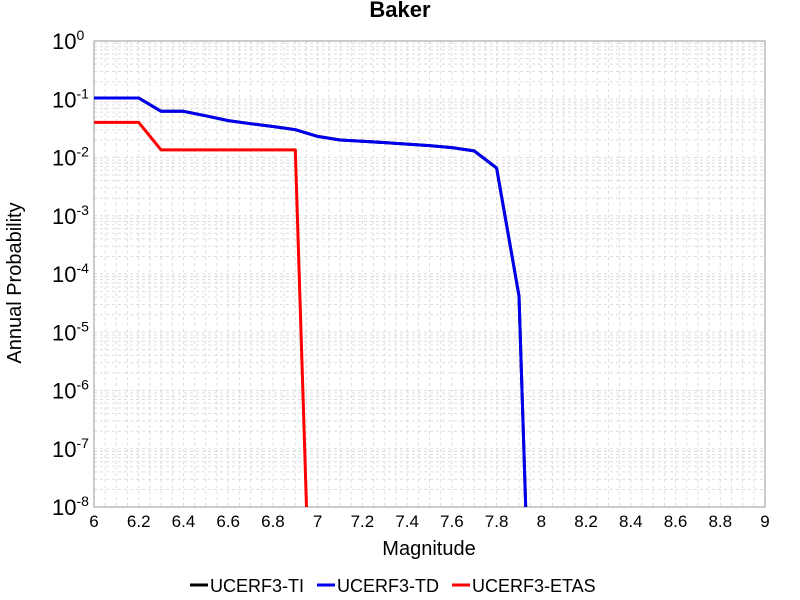  Describe the element at coordinates (70, 506) in the screenshot. I see `y-tick-label: 10⁻⁸` at that location.